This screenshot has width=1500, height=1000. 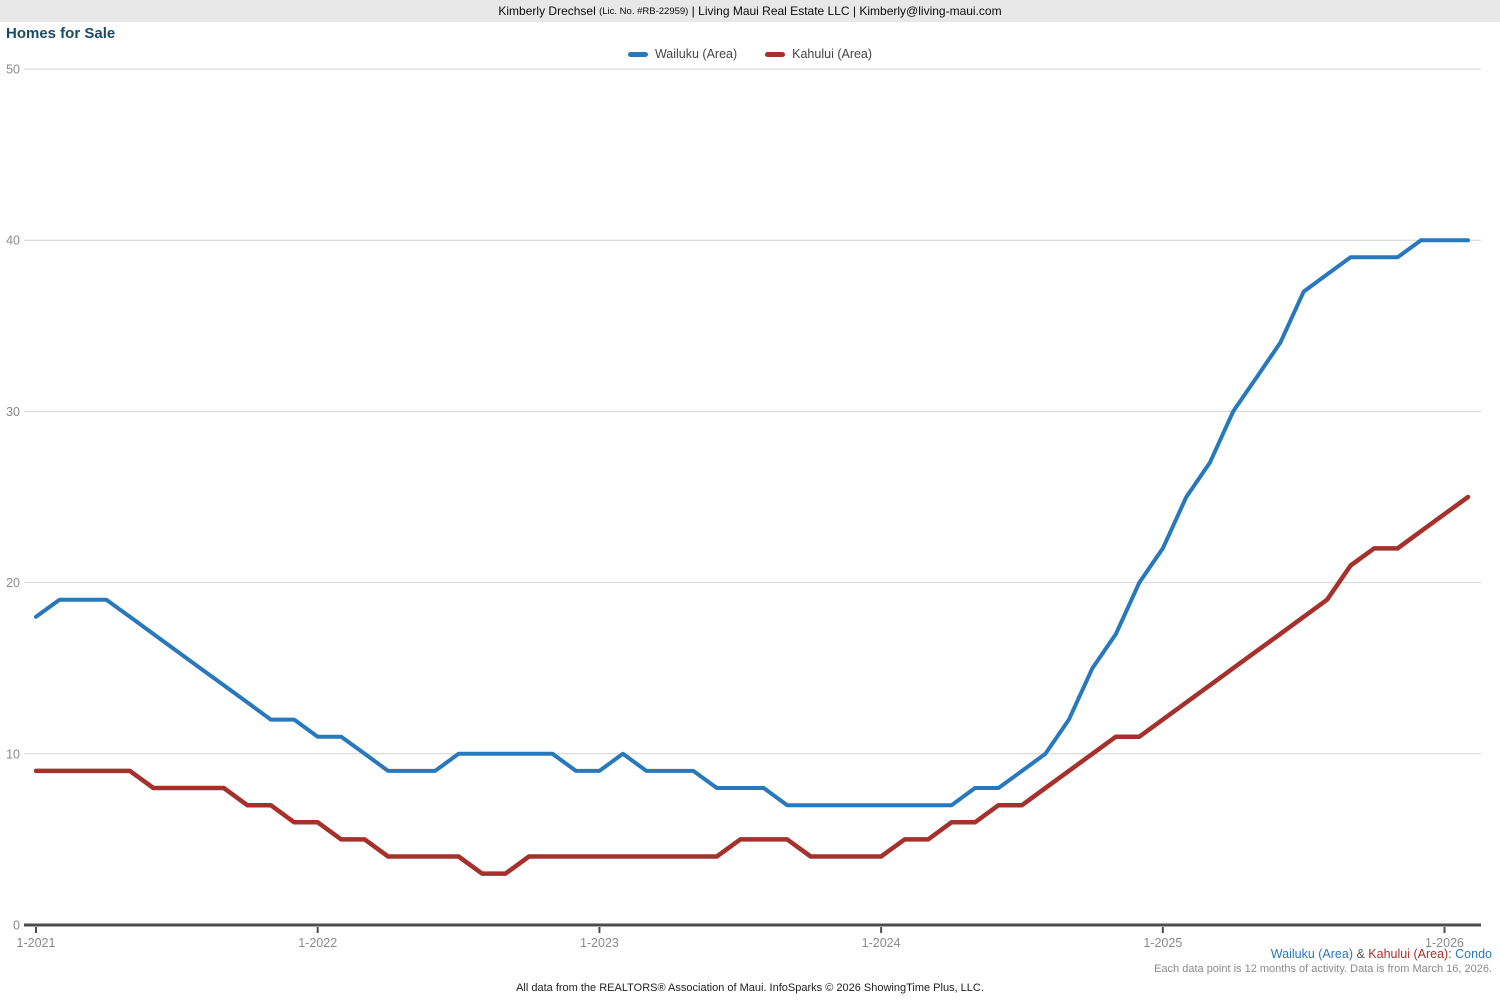 I want to click on y-axis-label-30: 30, so click(x=13, y=412).